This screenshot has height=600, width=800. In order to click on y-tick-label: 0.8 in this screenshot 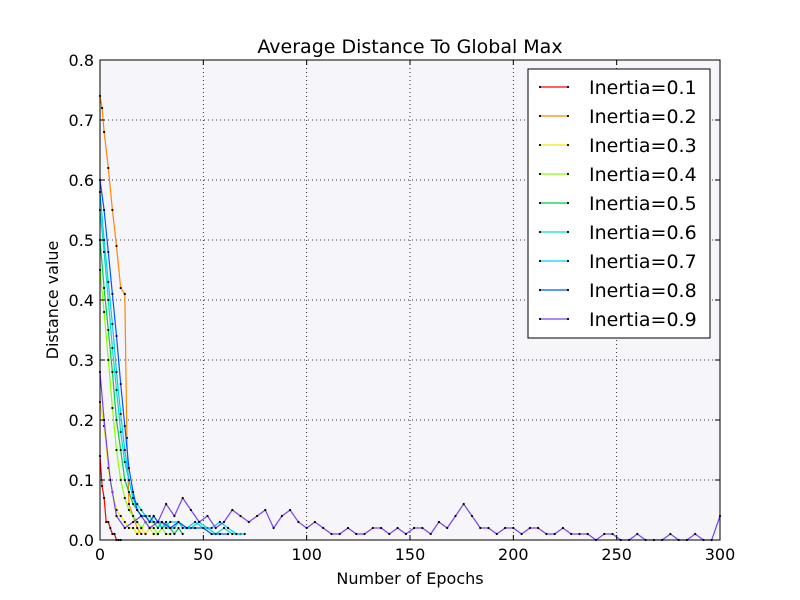, I will do `click(81, 60)`.